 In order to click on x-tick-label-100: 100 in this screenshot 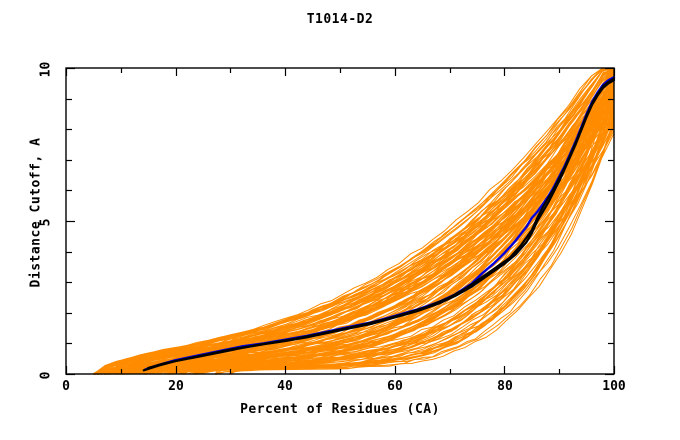, I will do `click(614, 386)`.